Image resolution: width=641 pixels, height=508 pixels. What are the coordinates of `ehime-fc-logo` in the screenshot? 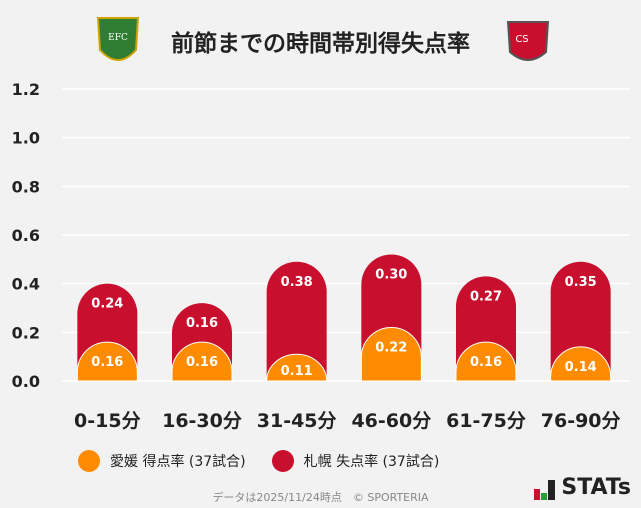 It's located at (118, 39).